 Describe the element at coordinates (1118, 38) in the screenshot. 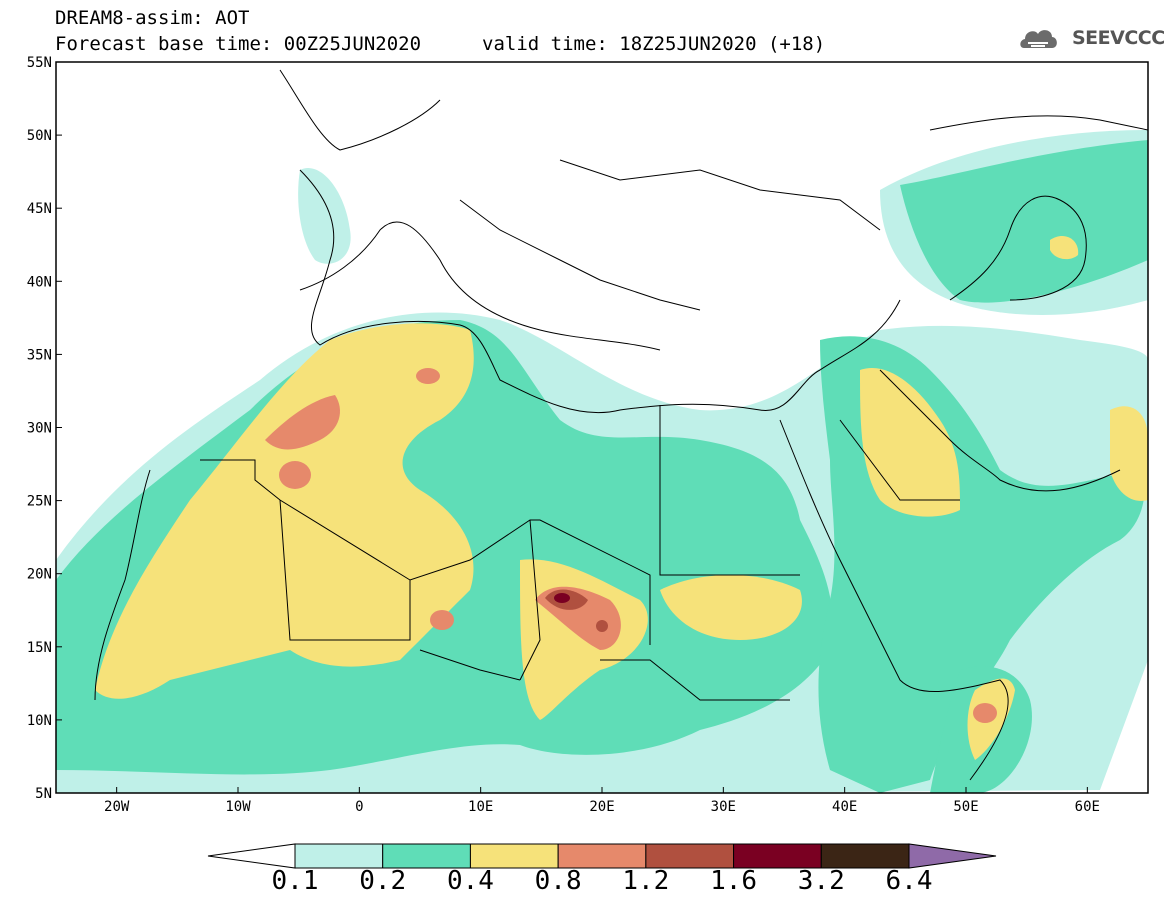

I see `logo-text: SEEVCCC` at that location.